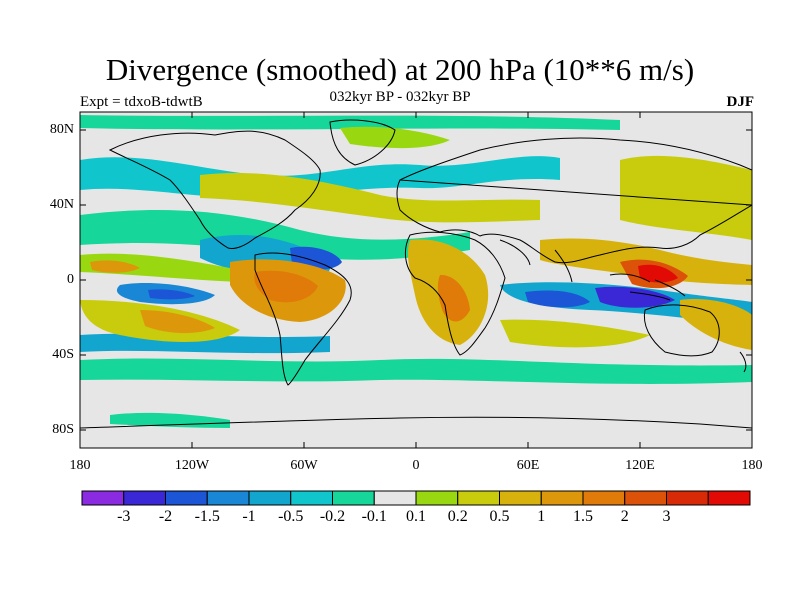 This screenshot has width=800, height=600. I want to click on colorbar-label: 3, so click(666, 516).